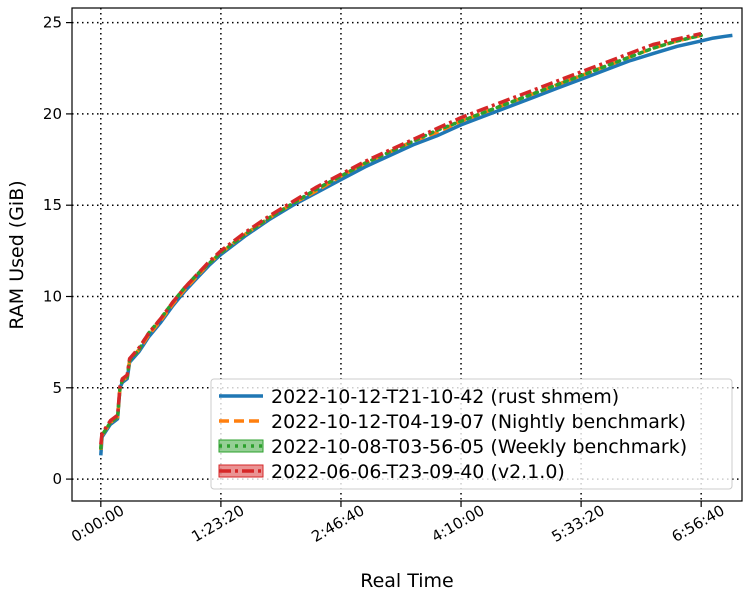 This screenshot has height=600, width=750. What do you see at coordinates (97, 523) in the screenshot?
I see `x-tick-label: 0:00:00` at bounding box center [97, 523].